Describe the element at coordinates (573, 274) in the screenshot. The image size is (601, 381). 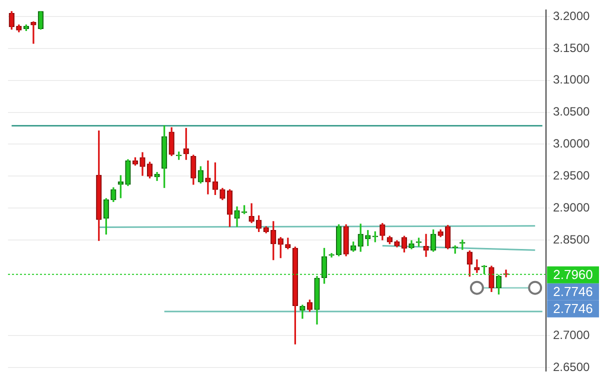
I see `ref-line-label: 2.7960` at that location.